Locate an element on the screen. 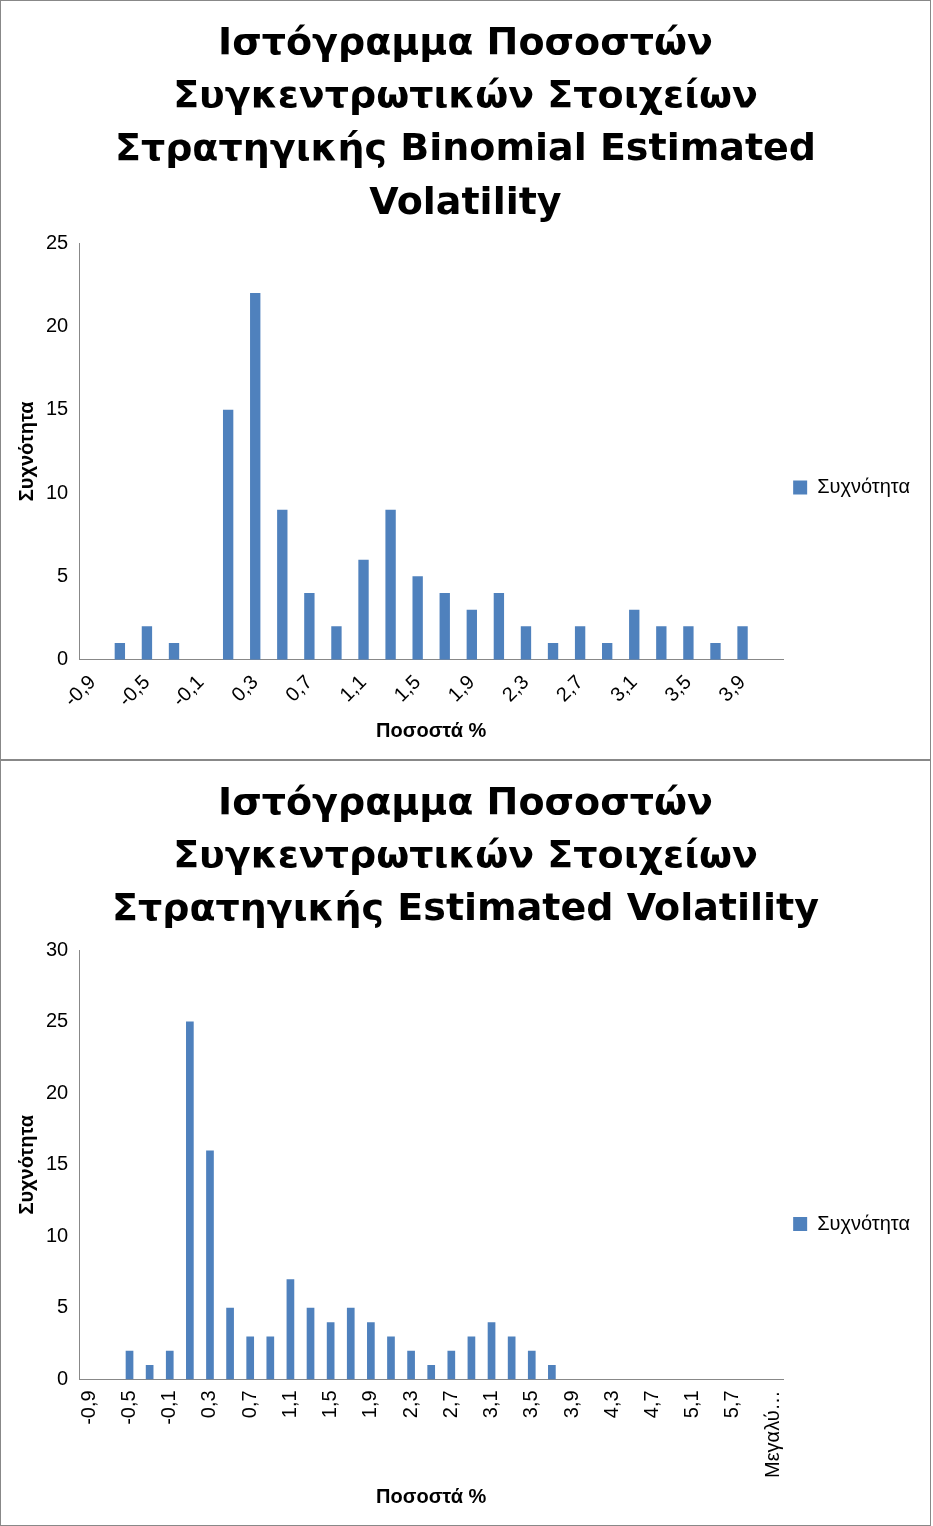 The height and width of the screenshot is (1526, 933). x-tick-label: 4,3 is located at coordinates (610, 1403).